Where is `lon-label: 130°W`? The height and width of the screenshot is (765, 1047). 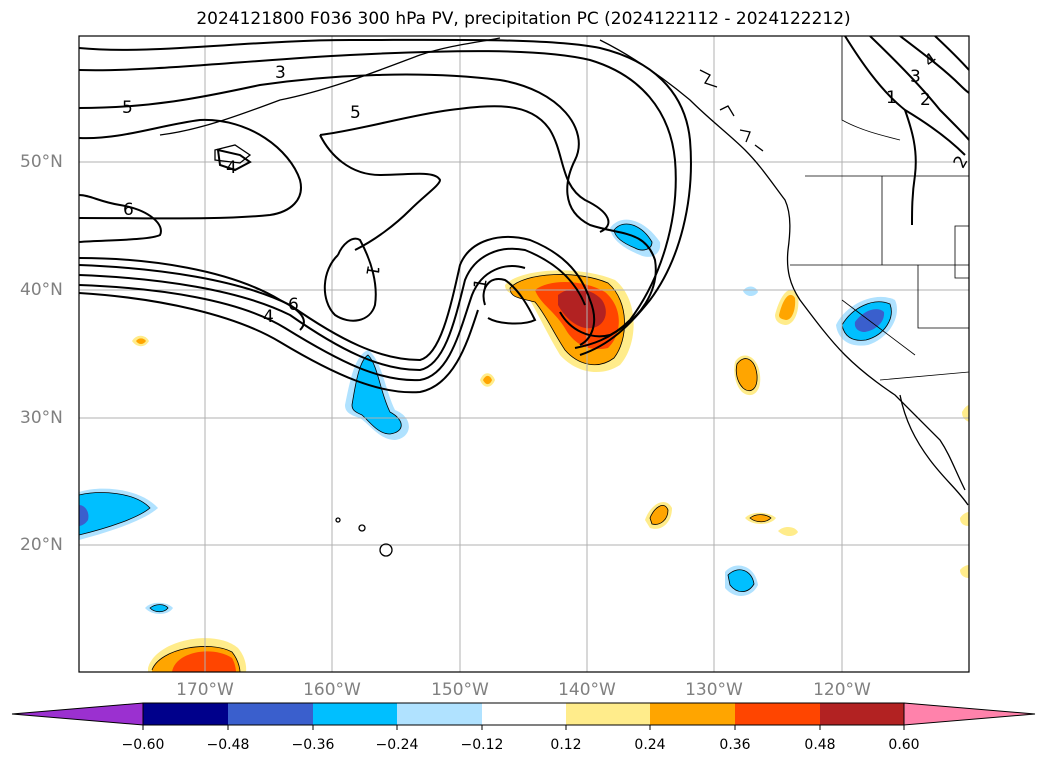
lon-label: 130°W is located at coordinates (714, 690).